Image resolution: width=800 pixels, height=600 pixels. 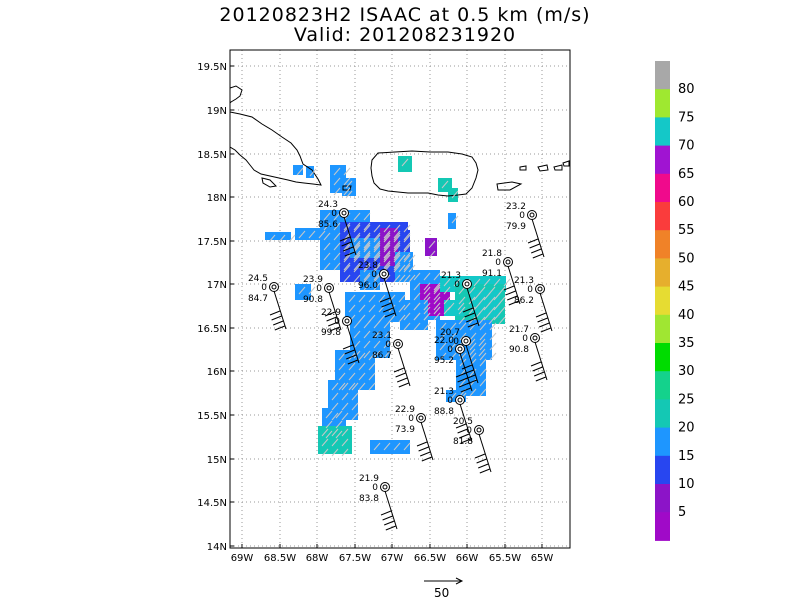 I want to click on station-speed: 23.1, so click(x=382, y=336).